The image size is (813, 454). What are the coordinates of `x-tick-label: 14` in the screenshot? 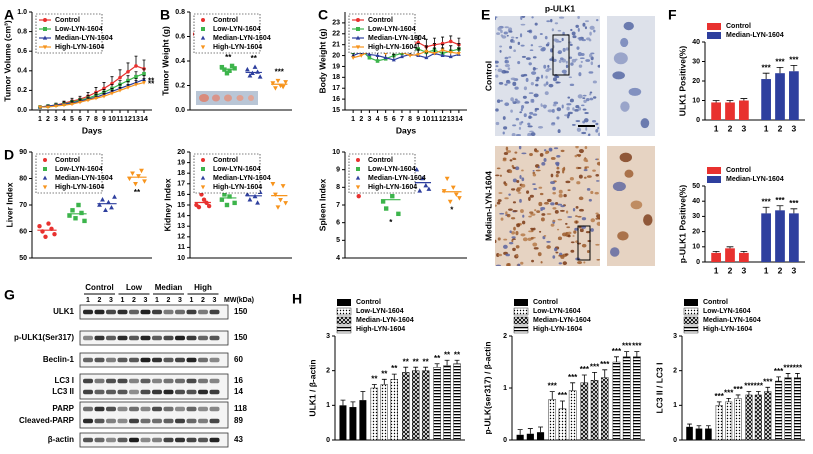 It's located at (144, 119).